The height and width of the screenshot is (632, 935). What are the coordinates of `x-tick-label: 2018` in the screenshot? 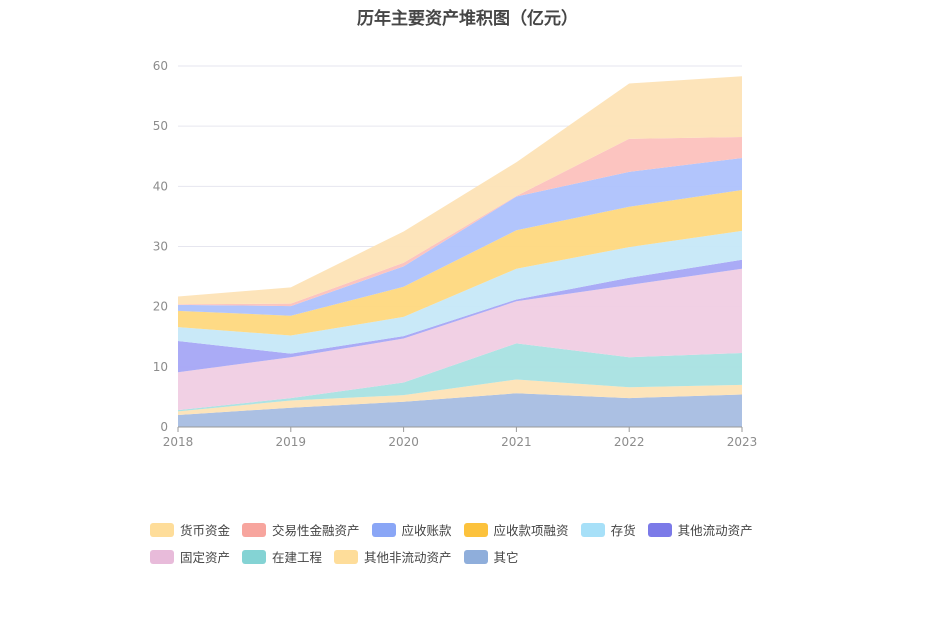 It's located at (178, 442).